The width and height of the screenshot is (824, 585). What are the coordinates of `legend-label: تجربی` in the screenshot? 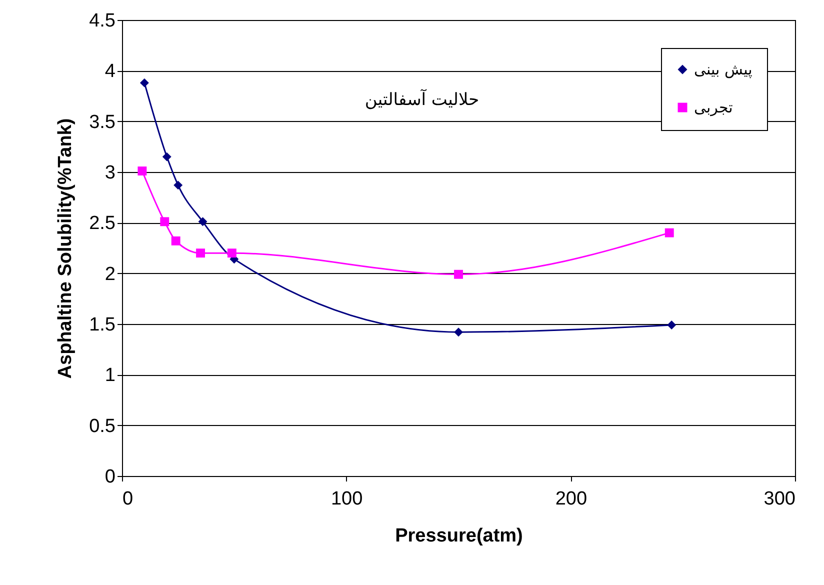 It's located at (713, 107).